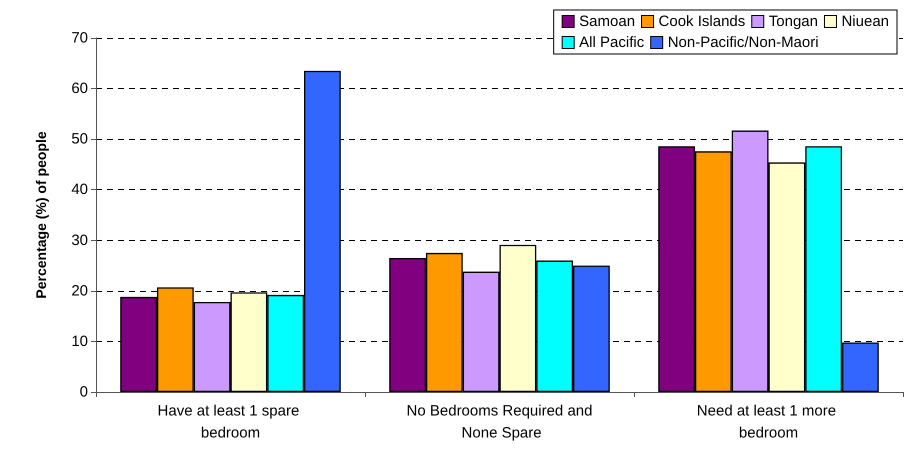  What do you see at coordinates (79, 341) in the screenshot?
I see `y-tick-label: 10` at bounding box center [79, 341].